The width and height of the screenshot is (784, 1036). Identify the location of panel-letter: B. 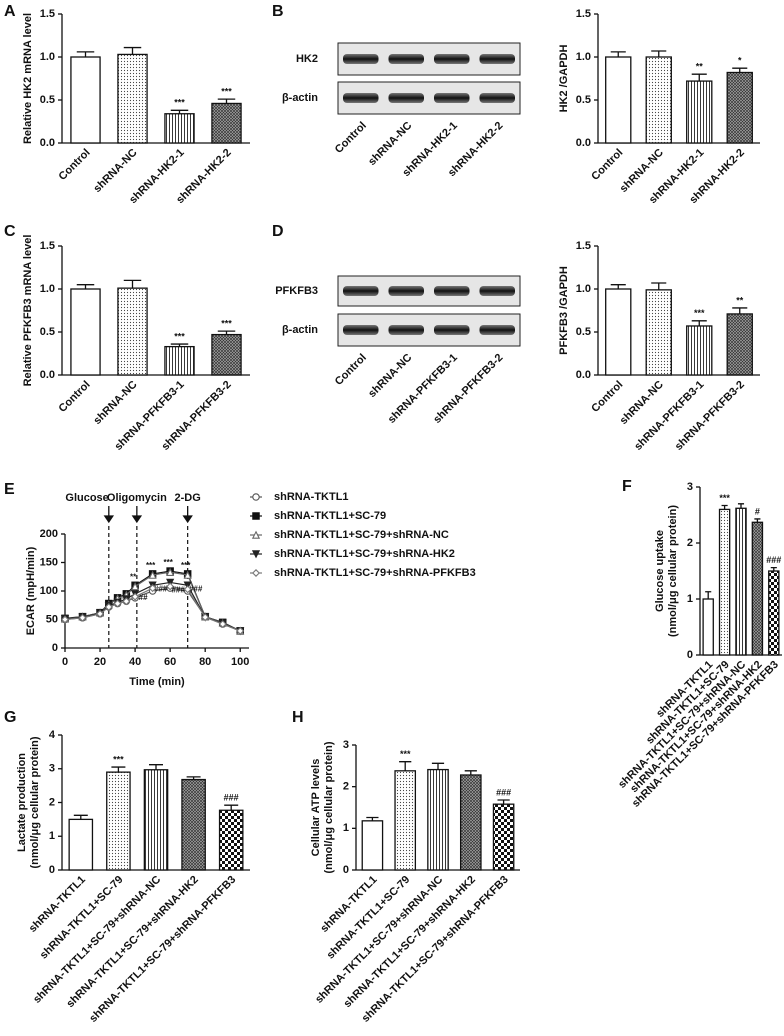
(278, 11).